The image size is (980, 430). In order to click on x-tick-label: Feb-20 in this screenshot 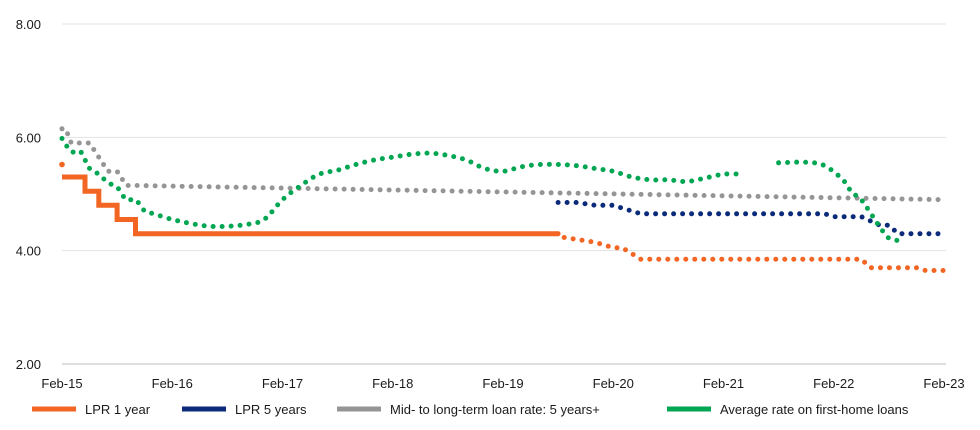, I will do `click(613, 383)`.